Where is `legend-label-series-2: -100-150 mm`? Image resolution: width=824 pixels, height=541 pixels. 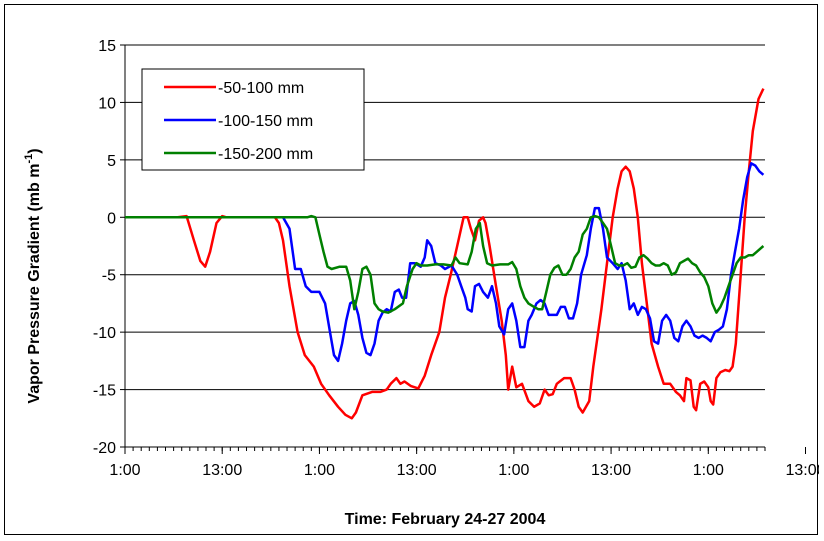 legend-label-series-2: -100-150 mm is located at coordinates (265, 121).